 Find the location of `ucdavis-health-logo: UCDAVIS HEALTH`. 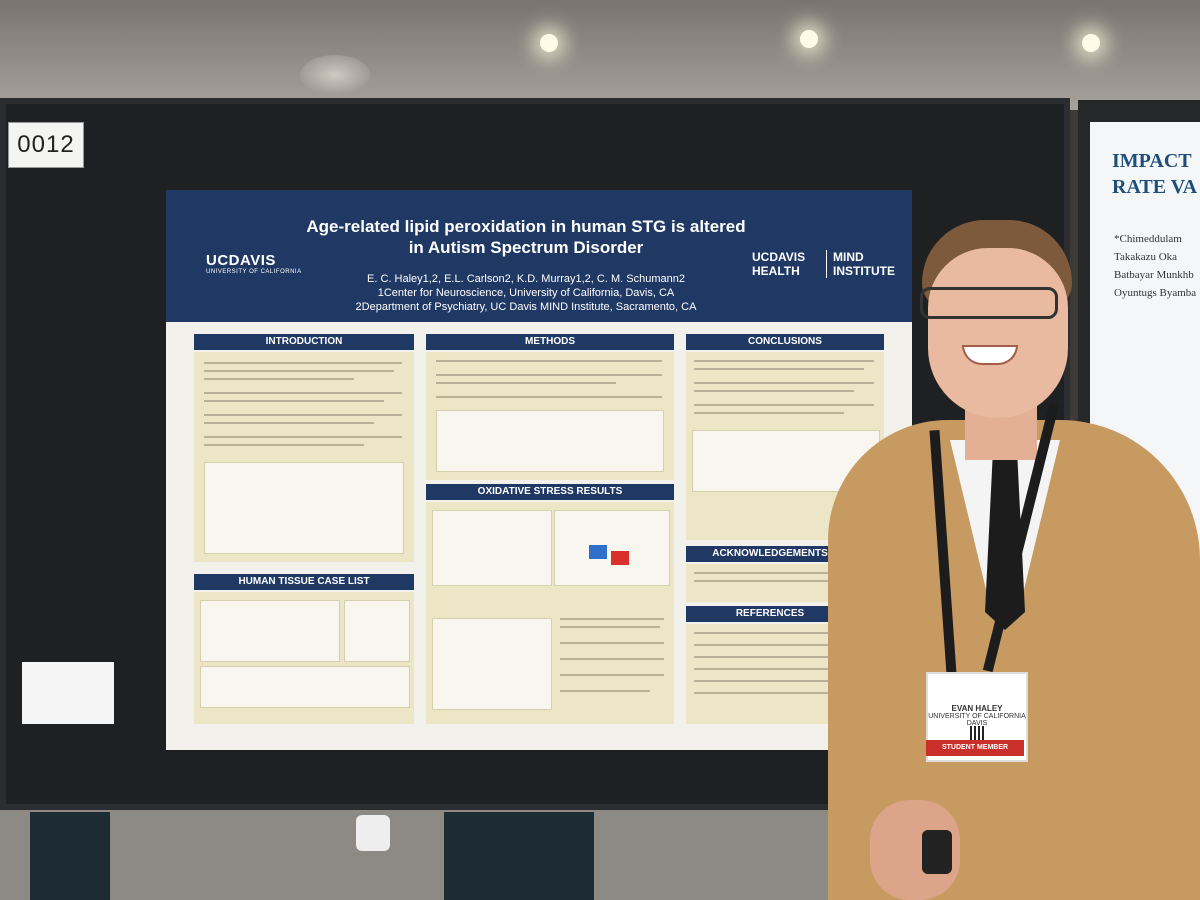

ucdavis-health-logo: UCDAVIS HEALTH is located at coordinates (778, 264).